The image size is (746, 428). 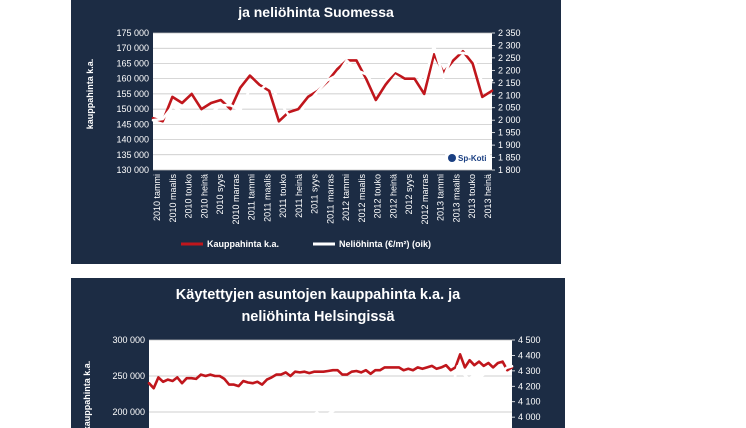 I want to click on y-tick-label: 170 000, so click(x=132, y=48).